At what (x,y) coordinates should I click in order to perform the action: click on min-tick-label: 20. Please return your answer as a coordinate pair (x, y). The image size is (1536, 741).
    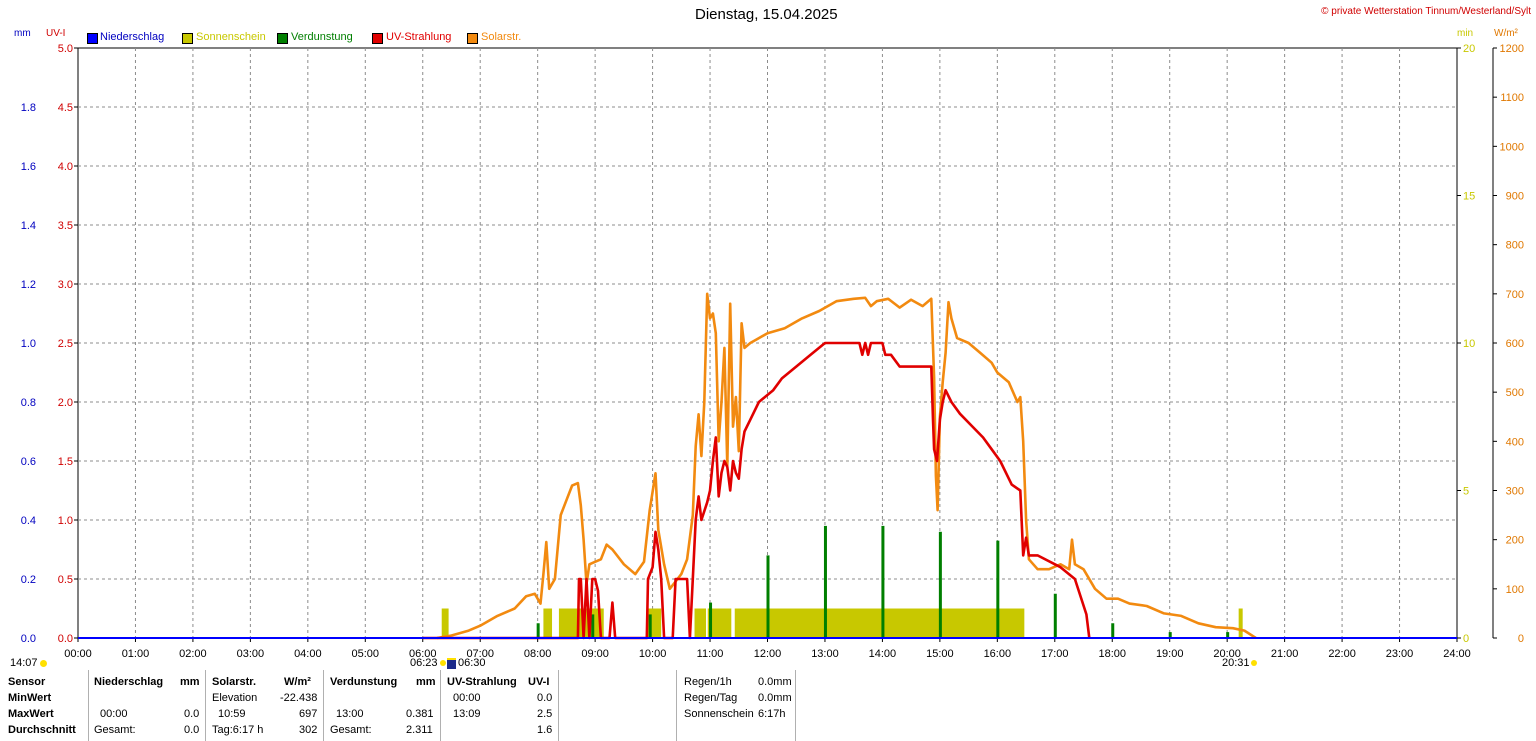
    Looking at the image, I should click on (1469, 49).